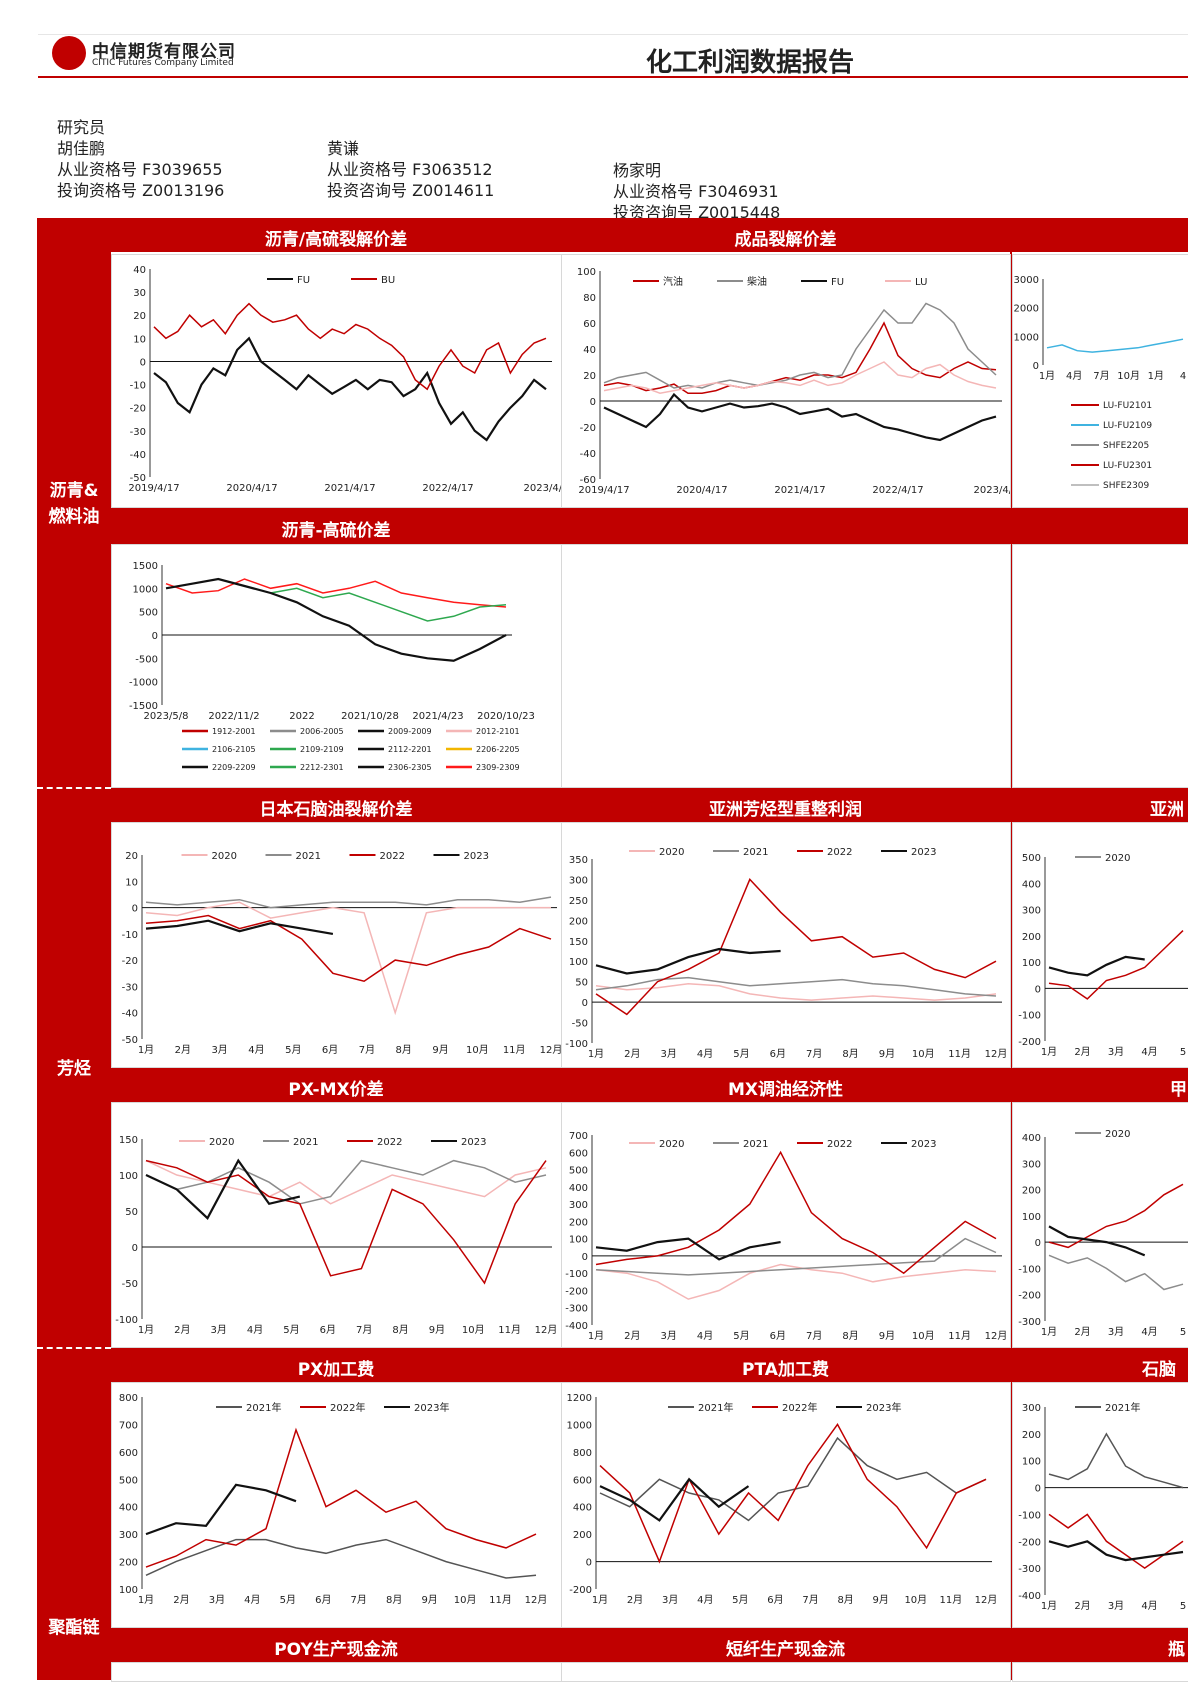  I want to click on analyst-advisory-1: 投询资格号 Z0013196, so click(141, 190).